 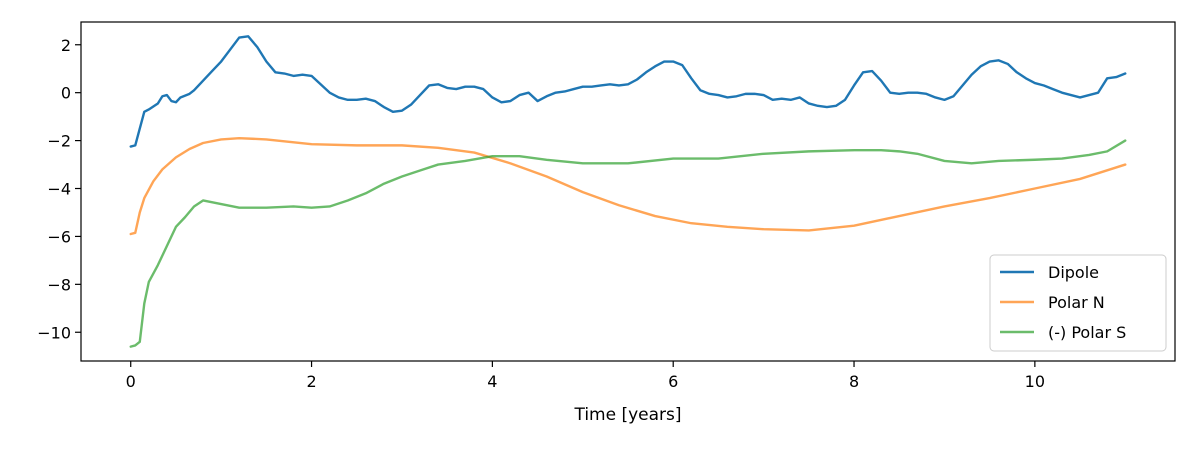 I want to click on y-axis: 2 0 −2 −4 −6 −8 −10, so click(x=59, y=189).